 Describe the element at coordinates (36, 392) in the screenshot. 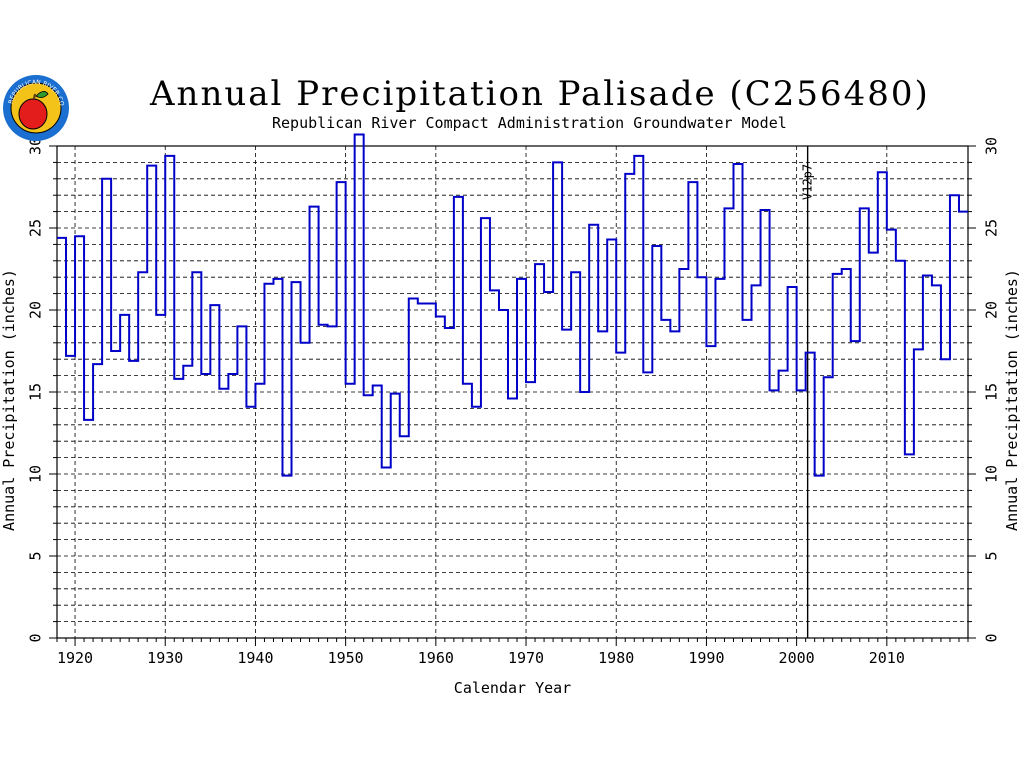

I see `y-tick-label-left: 15` at that location.